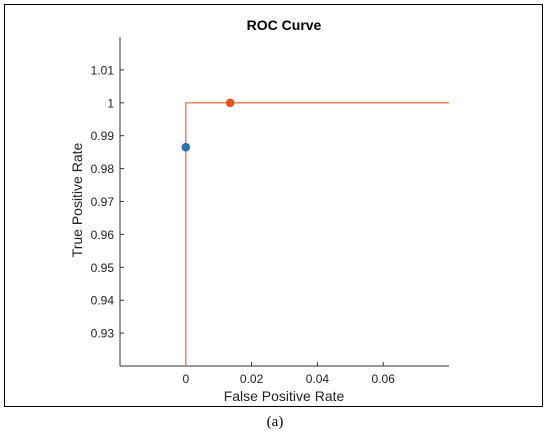  I want to click on y-tick-label: 0.99, so click(103, 136).